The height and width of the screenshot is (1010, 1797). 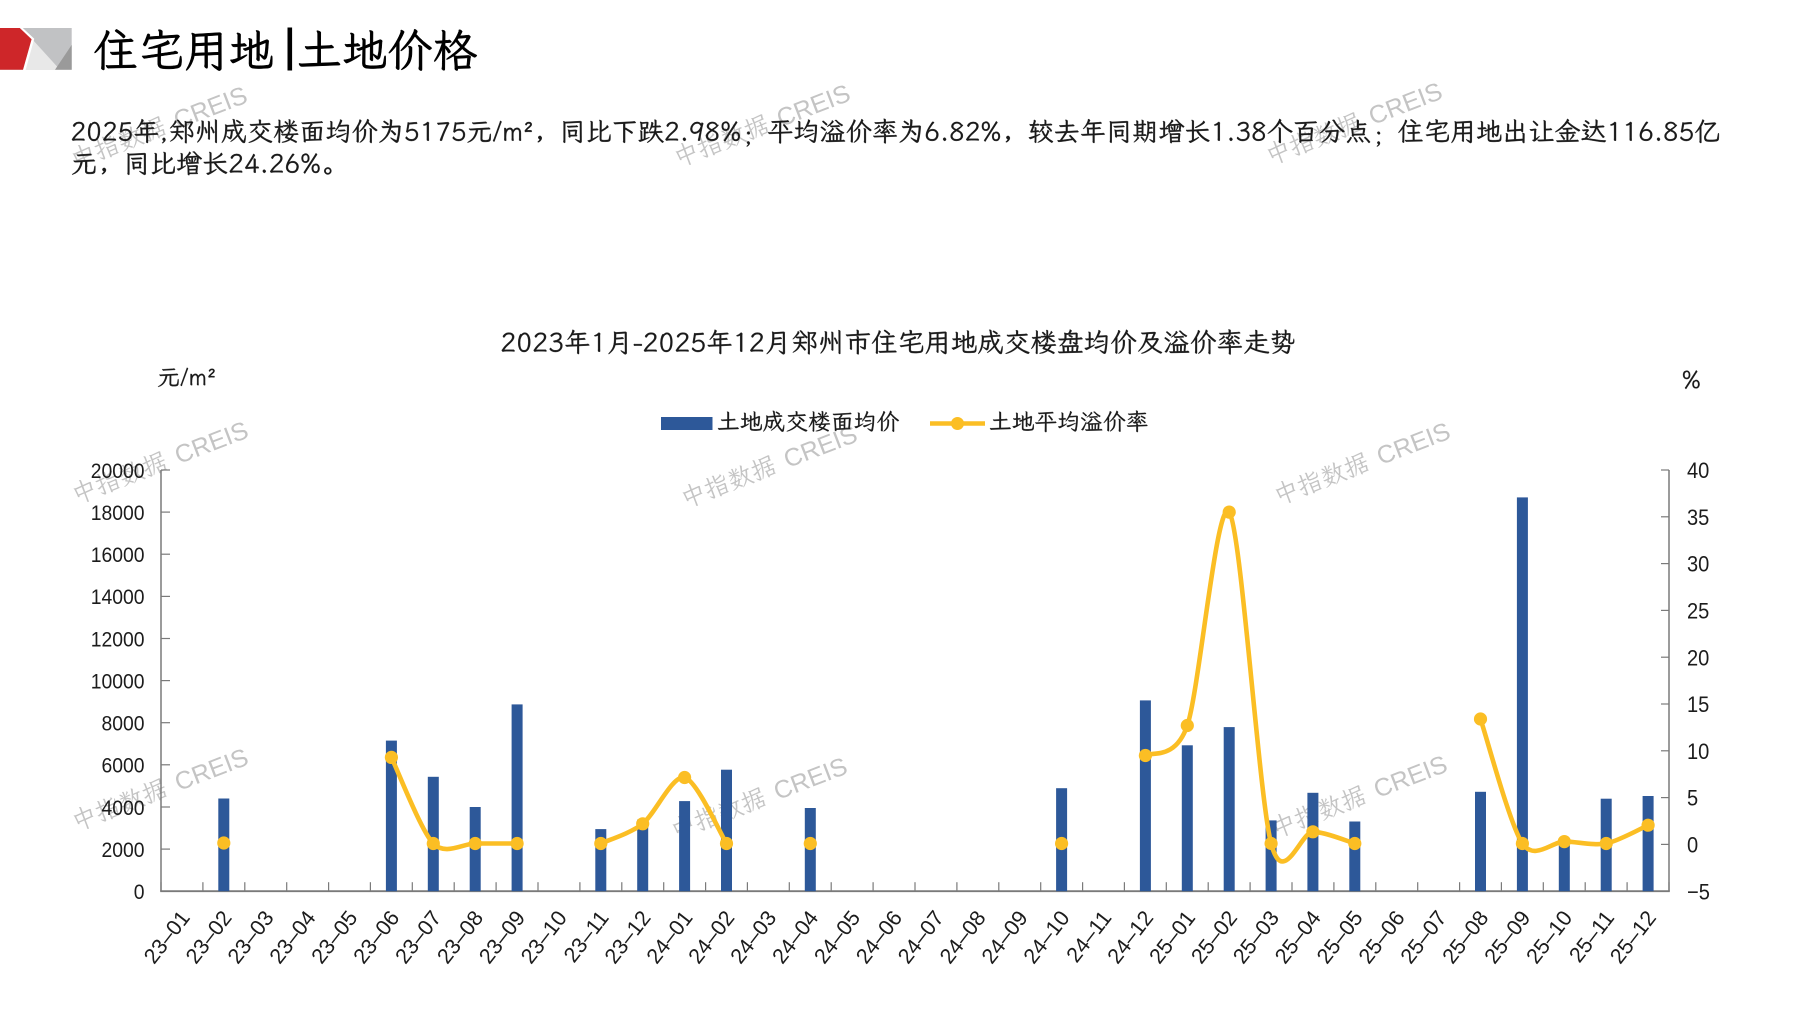 What do you see at coordinates (1698, 892) in the screenshot?
I see `svg-text: −5` at bounding box center [1698, 892].